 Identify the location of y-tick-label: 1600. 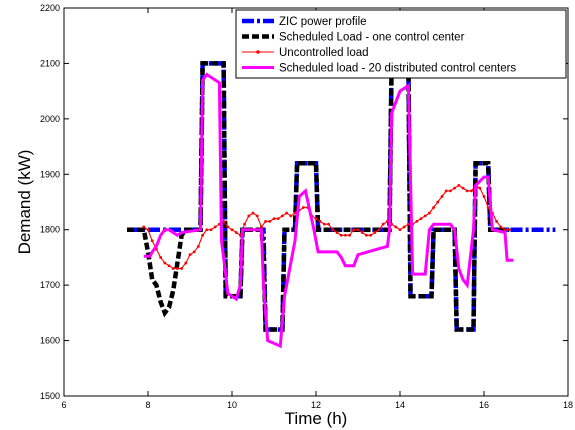
(50, 341).